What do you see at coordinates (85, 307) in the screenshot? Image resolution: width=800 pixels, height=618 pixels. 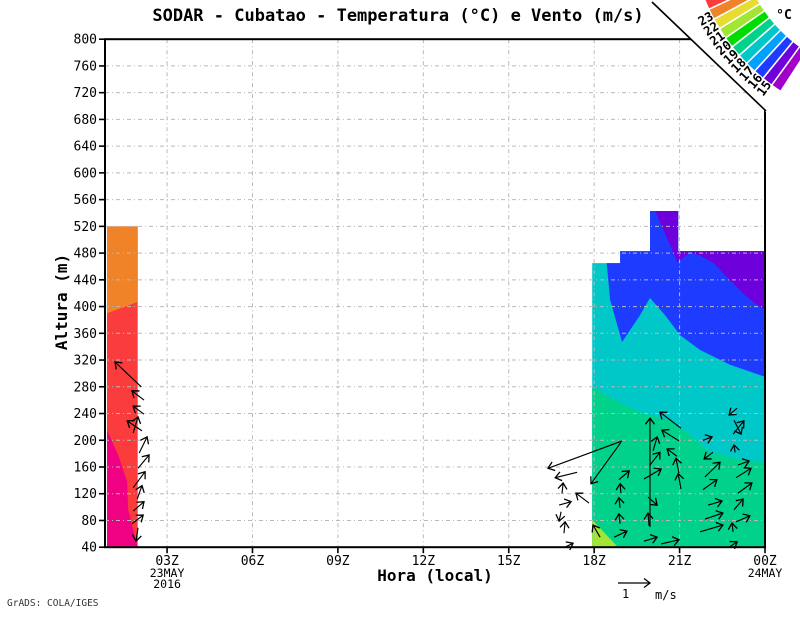 I see `y-tick-label: 400` at bounding box center [85, 307].